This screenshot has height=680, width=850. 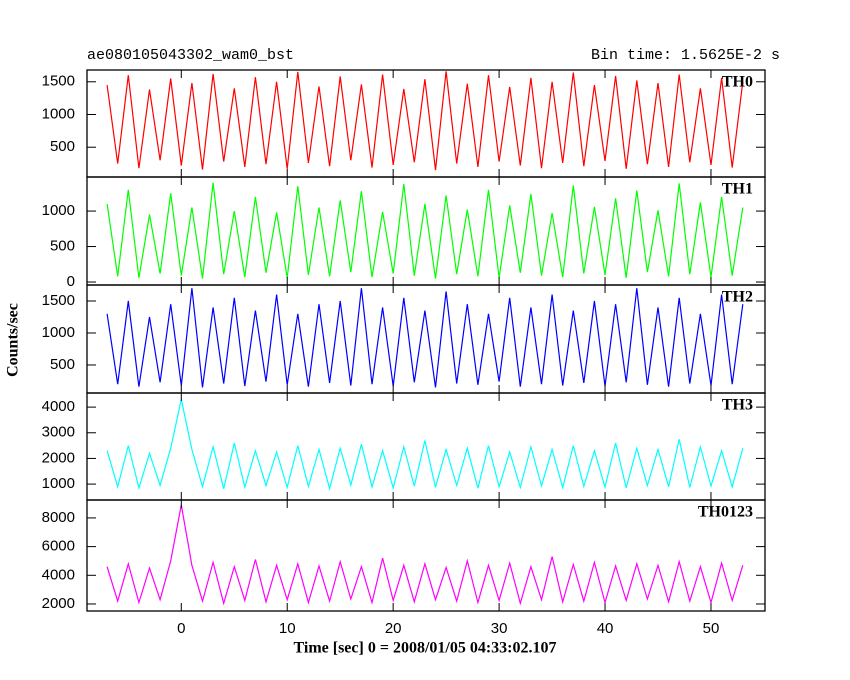 I want to click on y-tick-label: 6000, so click(x=58, y=546).